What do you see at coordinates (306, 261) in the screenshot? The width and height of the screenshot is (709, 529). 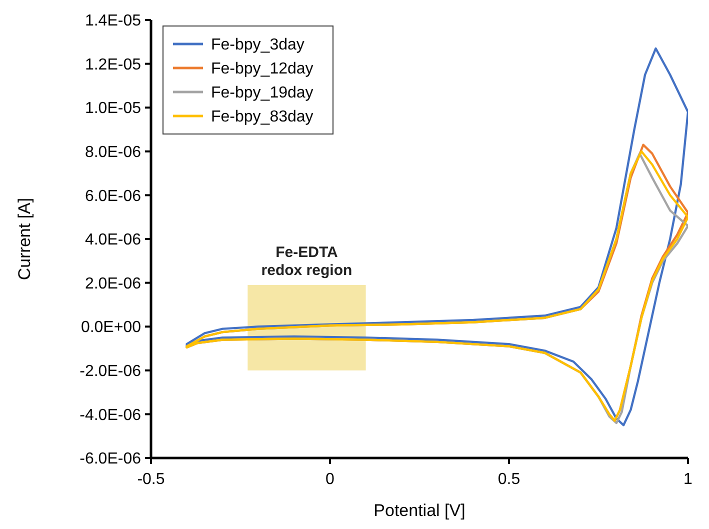 I see `band-label: Fe-EDTA redox region` at bounding box center [306, 261].